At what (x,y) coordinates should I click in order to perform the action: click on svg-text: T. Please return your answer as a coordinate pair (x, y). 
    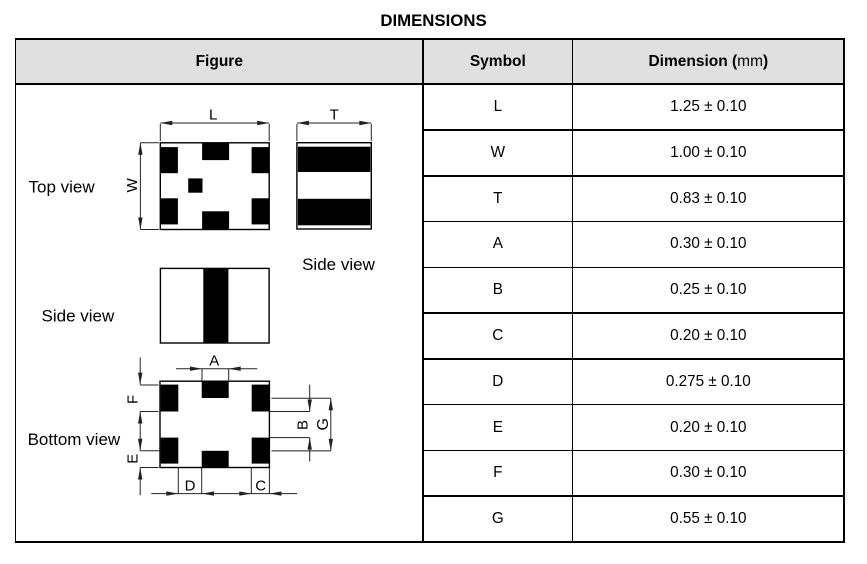
    Looking at the image, I should click on (334, 115).